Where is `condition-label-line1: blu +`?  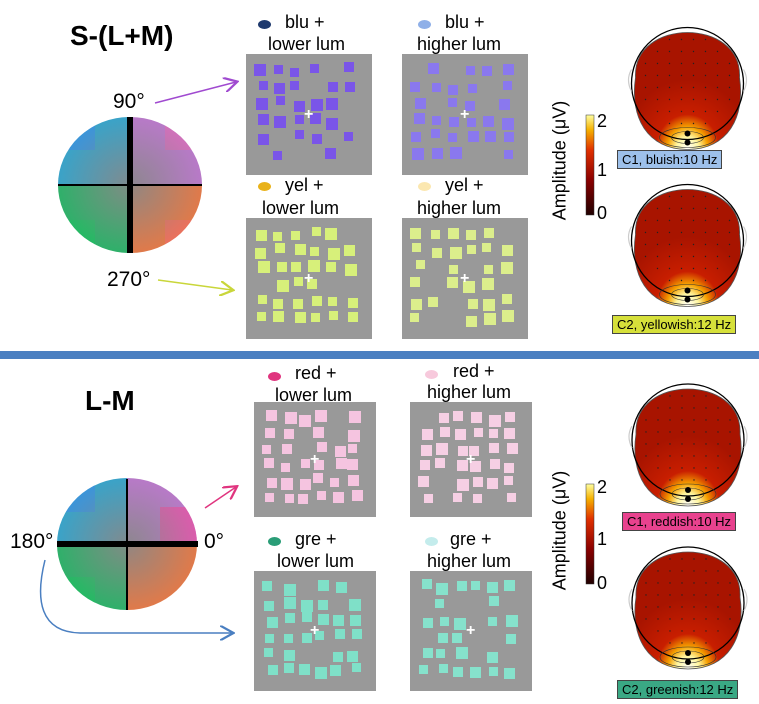
condition-label-line1: blu + is located at coordinates (305, 22).